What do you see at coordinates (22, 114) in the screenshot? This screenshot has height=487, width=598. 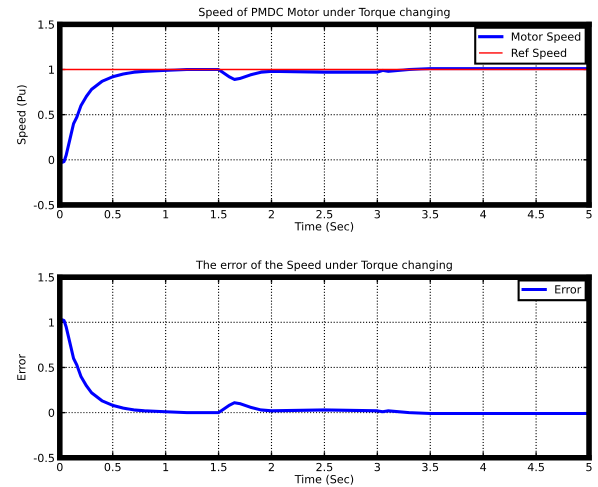 I see `y-axis-title: Speed (Pu)` at bounding box center [22, 114].